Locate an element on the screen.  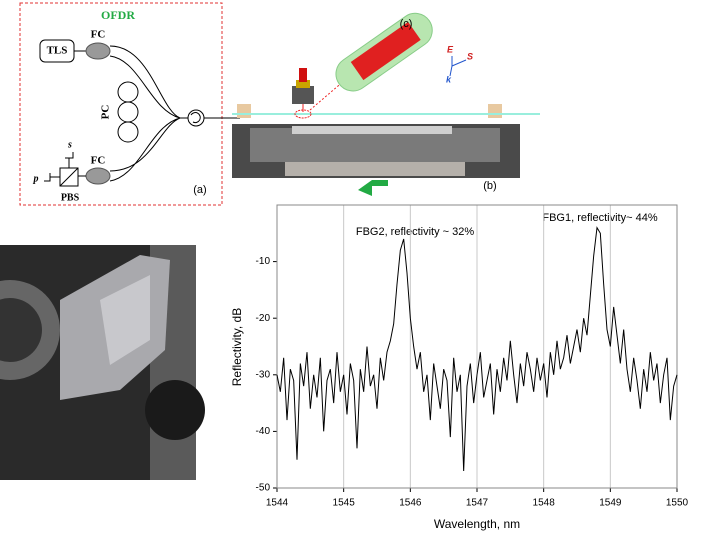
axes-icon is located at coordinates (458, 66).